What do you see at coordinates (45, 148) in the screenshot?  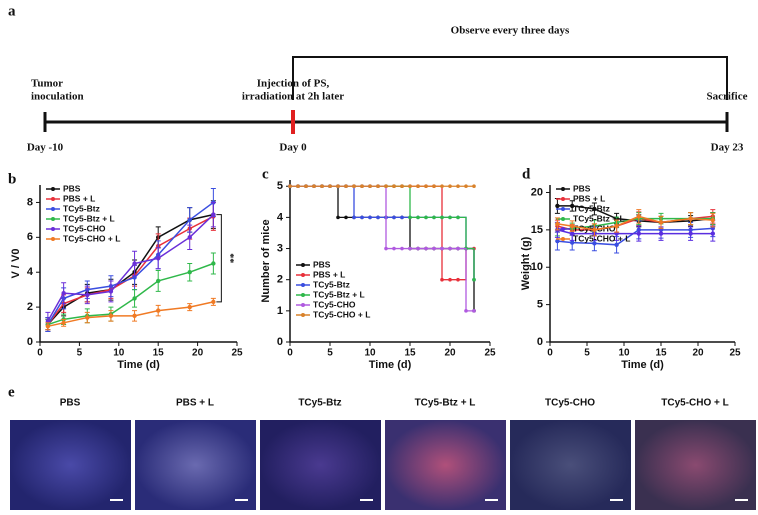 I see `day-label: Day -10` at bounding box center [45, 148].